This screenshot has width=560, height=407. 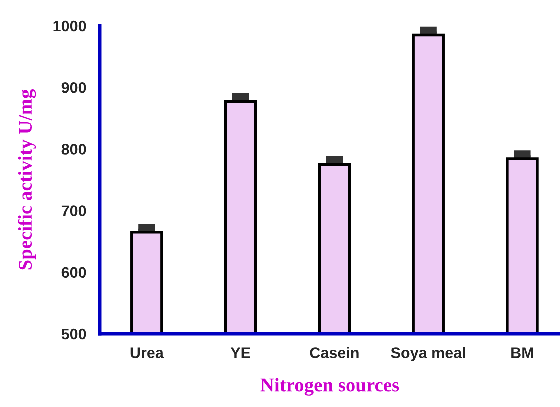 I want to click on y-tick-label: 700, so click(x=74, y=211).